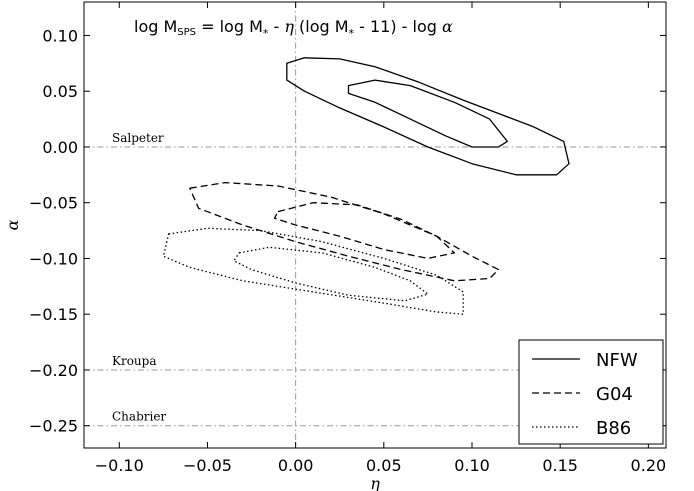 This screenshot has width=694, height=491. Describe the element at coordinates (560, 465) in the screenshot. I see `x-tick-label: 0.15` at that location.